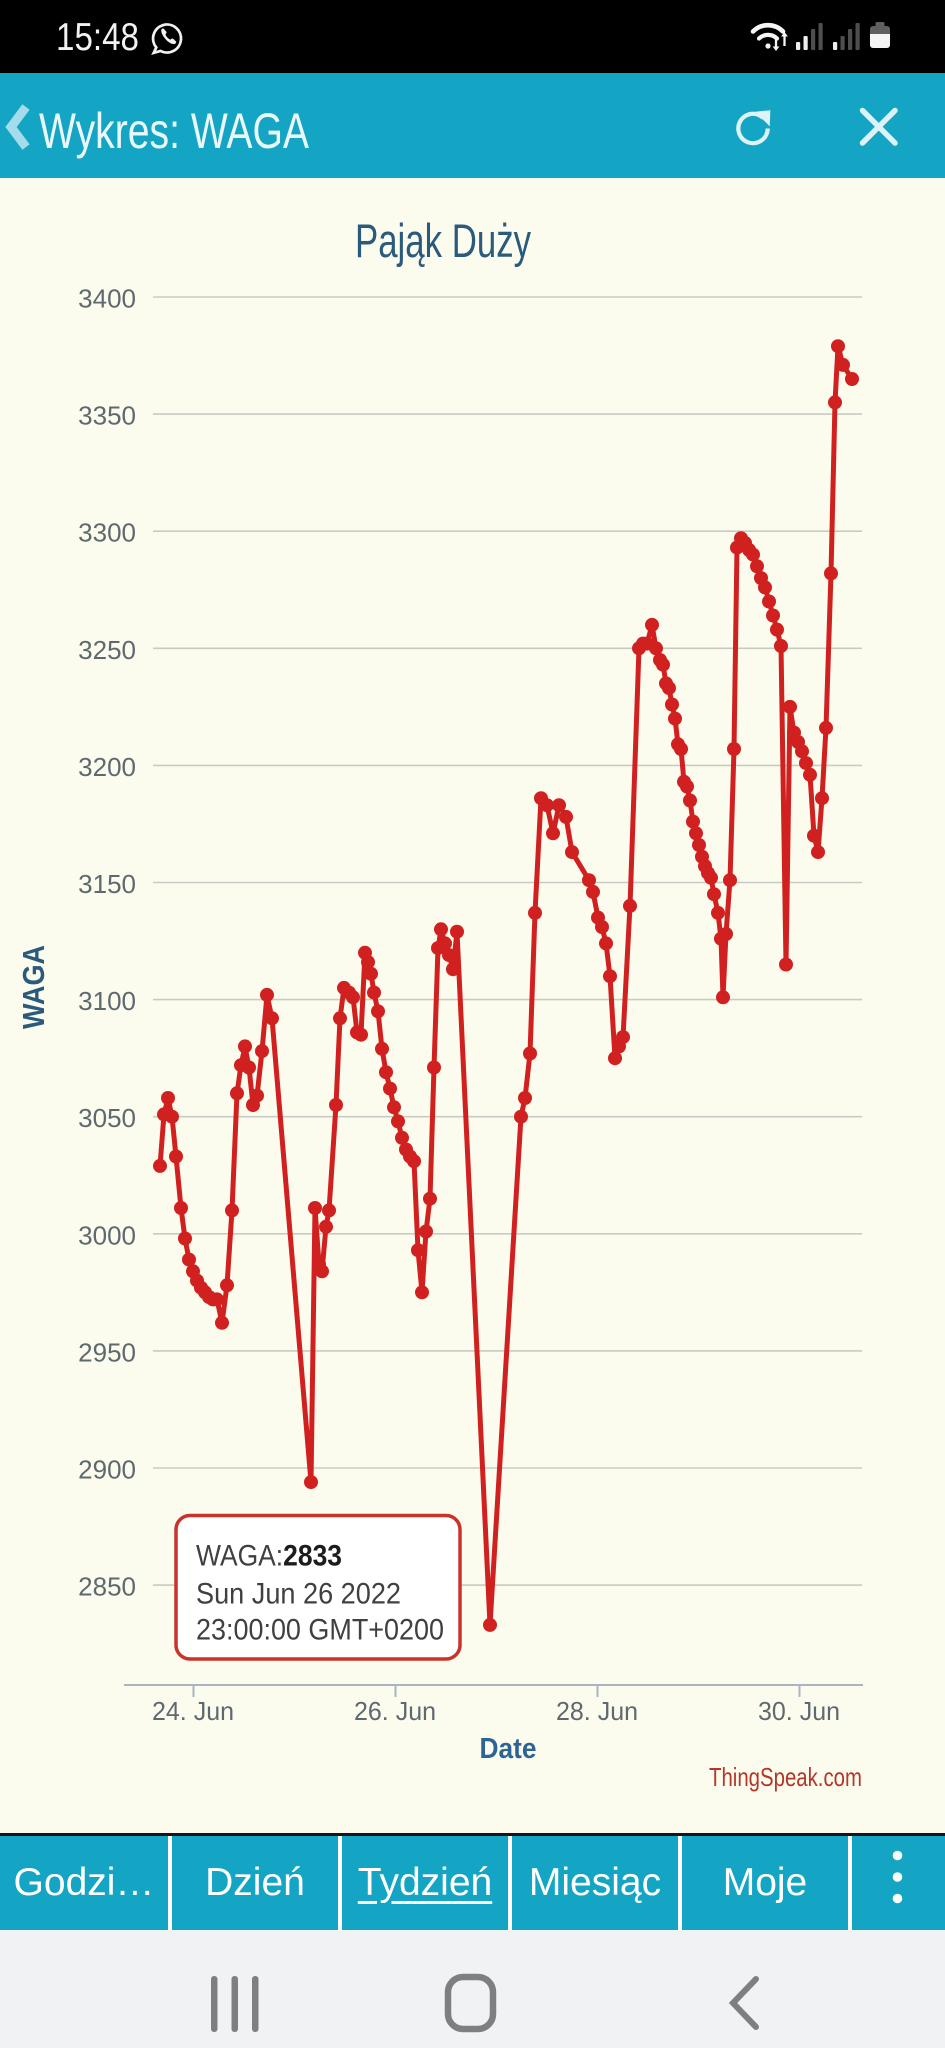 The image size is (945, 2048). I want to click on svg-text: 3250, so click(107, 650).